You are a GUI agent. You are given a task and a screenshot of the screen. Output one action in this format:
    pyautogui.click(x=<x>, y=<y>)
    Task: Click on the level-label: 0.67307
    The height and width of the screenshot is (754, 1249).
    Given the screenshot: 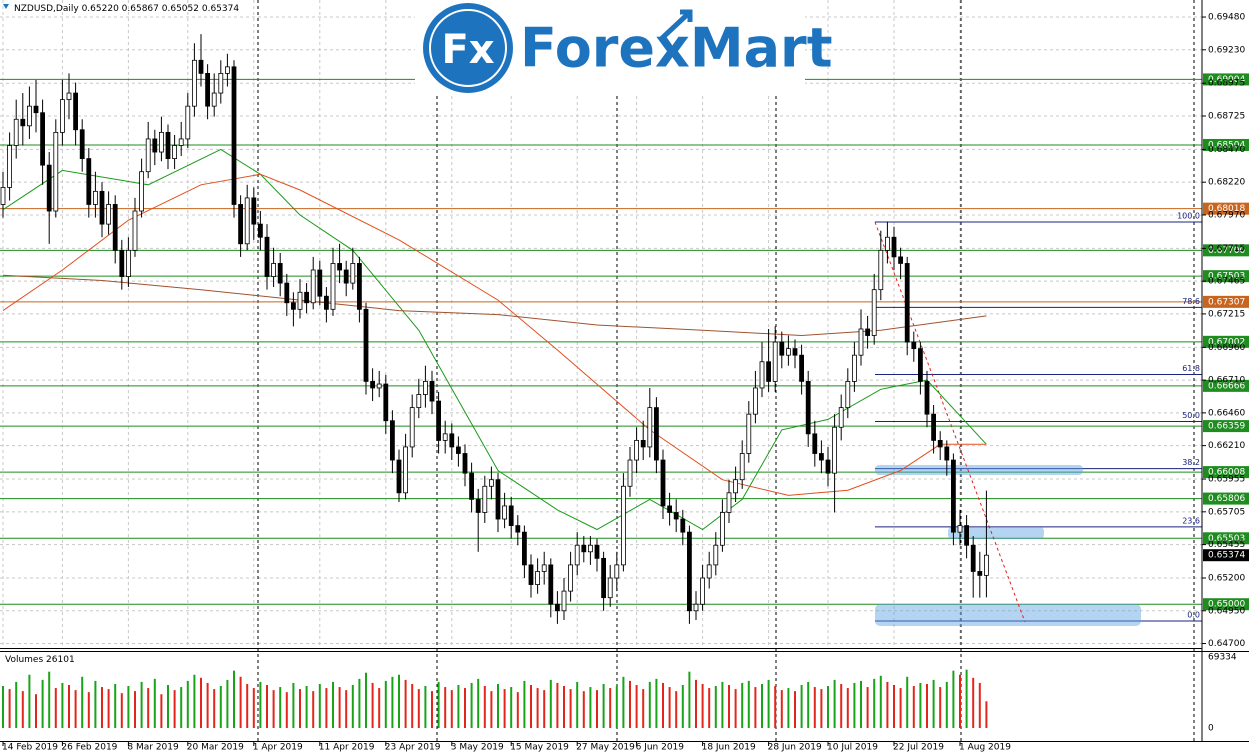 What is the action you would take?
    pyautogui.click(x=1226, y=302)
    